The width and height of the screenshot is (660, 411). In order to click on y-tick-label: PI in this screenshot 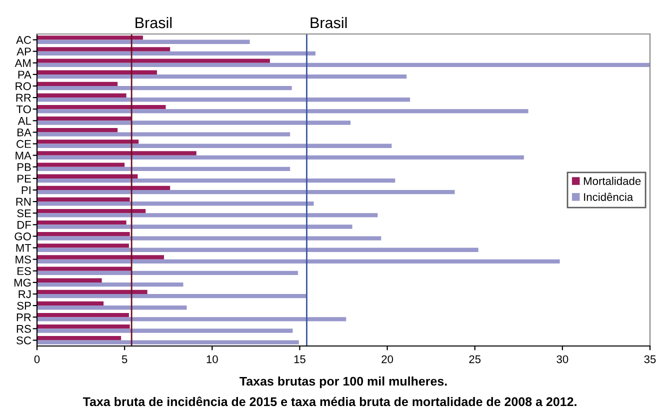, I will do `click(26, 190)`.